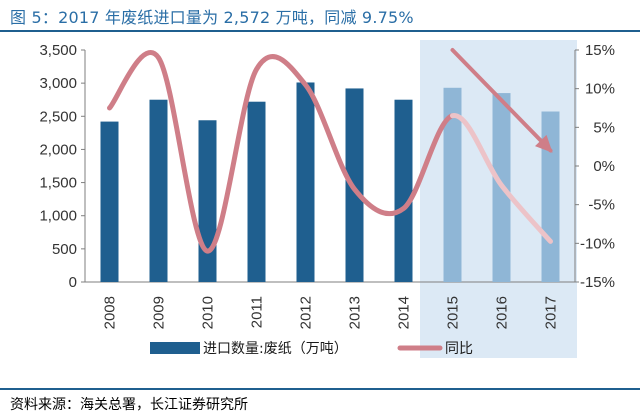 This screenshot has height=419, width=640. I want to click on right-tick-label: 0%, so click(604, 166).